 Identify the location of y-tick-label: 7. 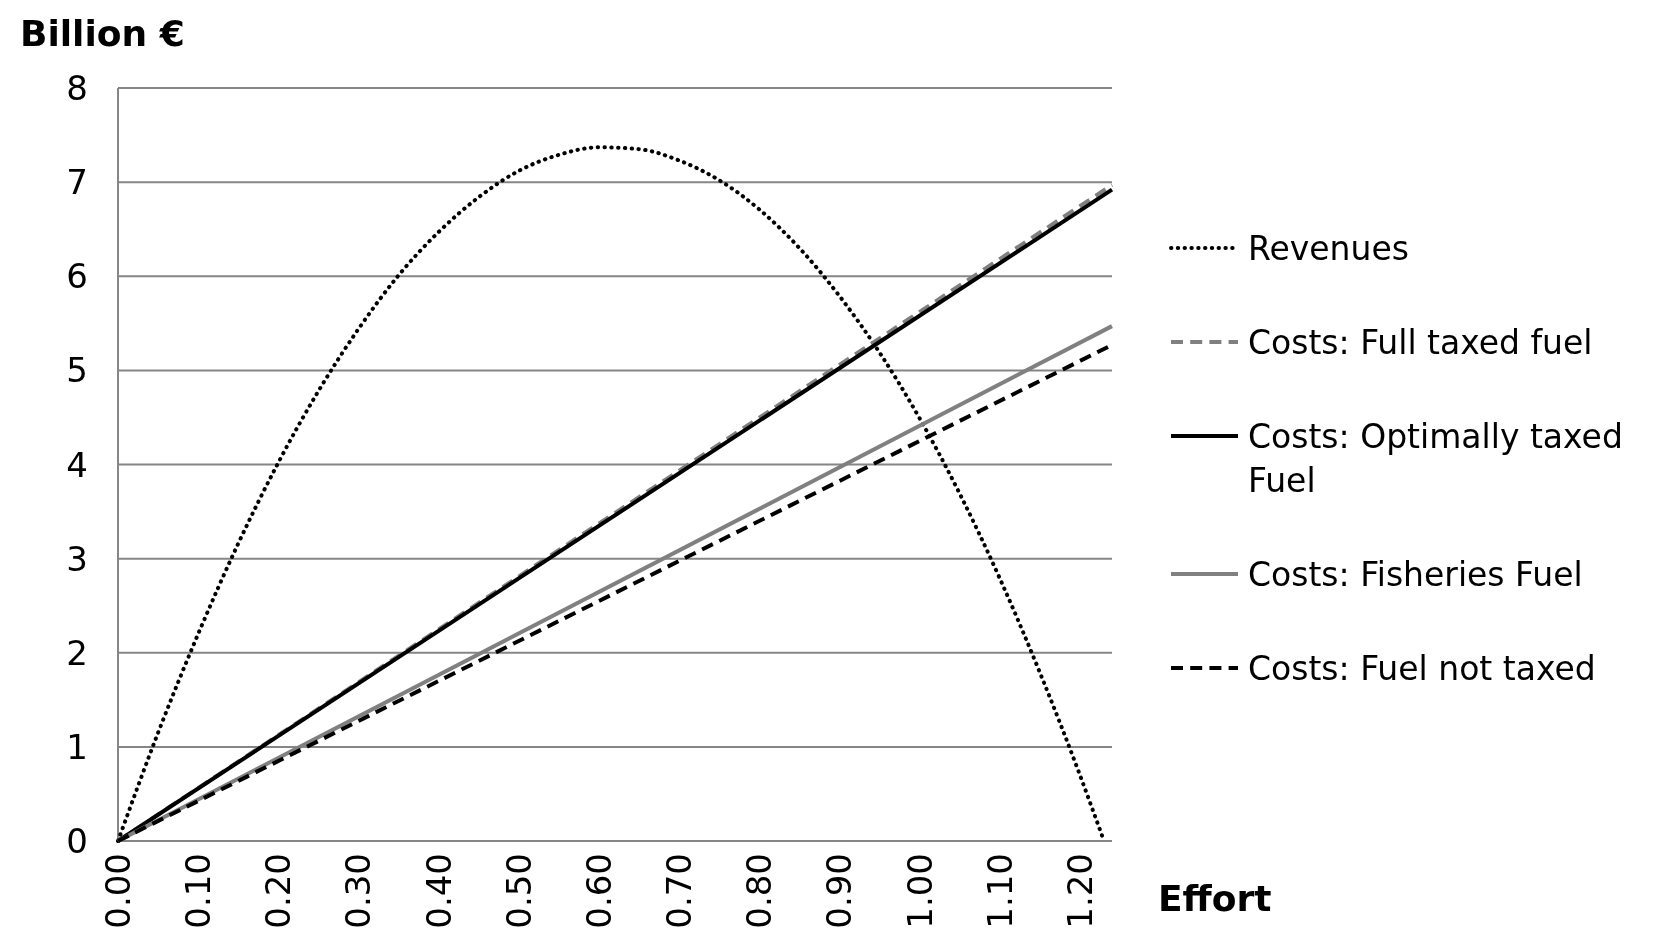
(77, 182).